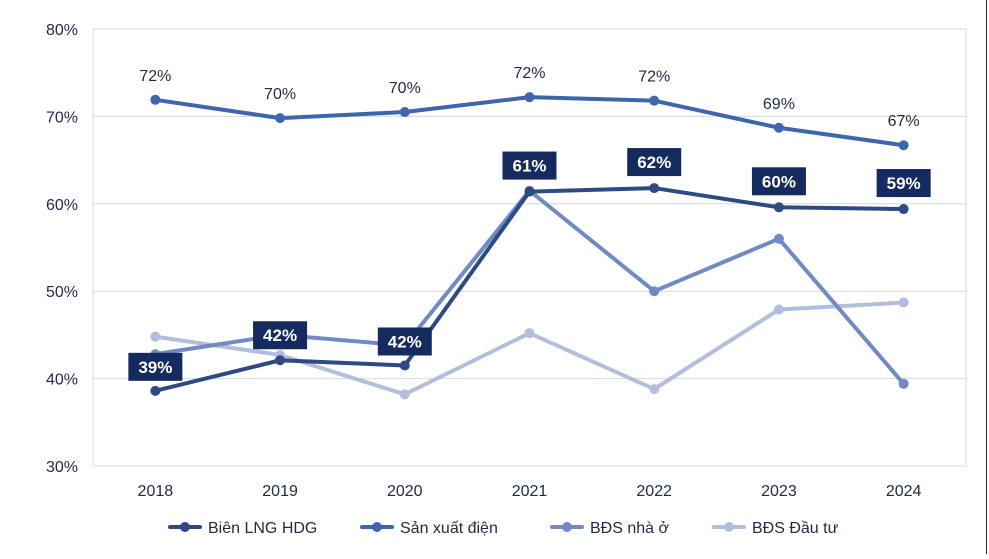 The image size is (989, 559). What do you see at coordinates (62, 205) in the screenshot?
I see `y-tick-label: 60%` at bounding box center [62, 205].